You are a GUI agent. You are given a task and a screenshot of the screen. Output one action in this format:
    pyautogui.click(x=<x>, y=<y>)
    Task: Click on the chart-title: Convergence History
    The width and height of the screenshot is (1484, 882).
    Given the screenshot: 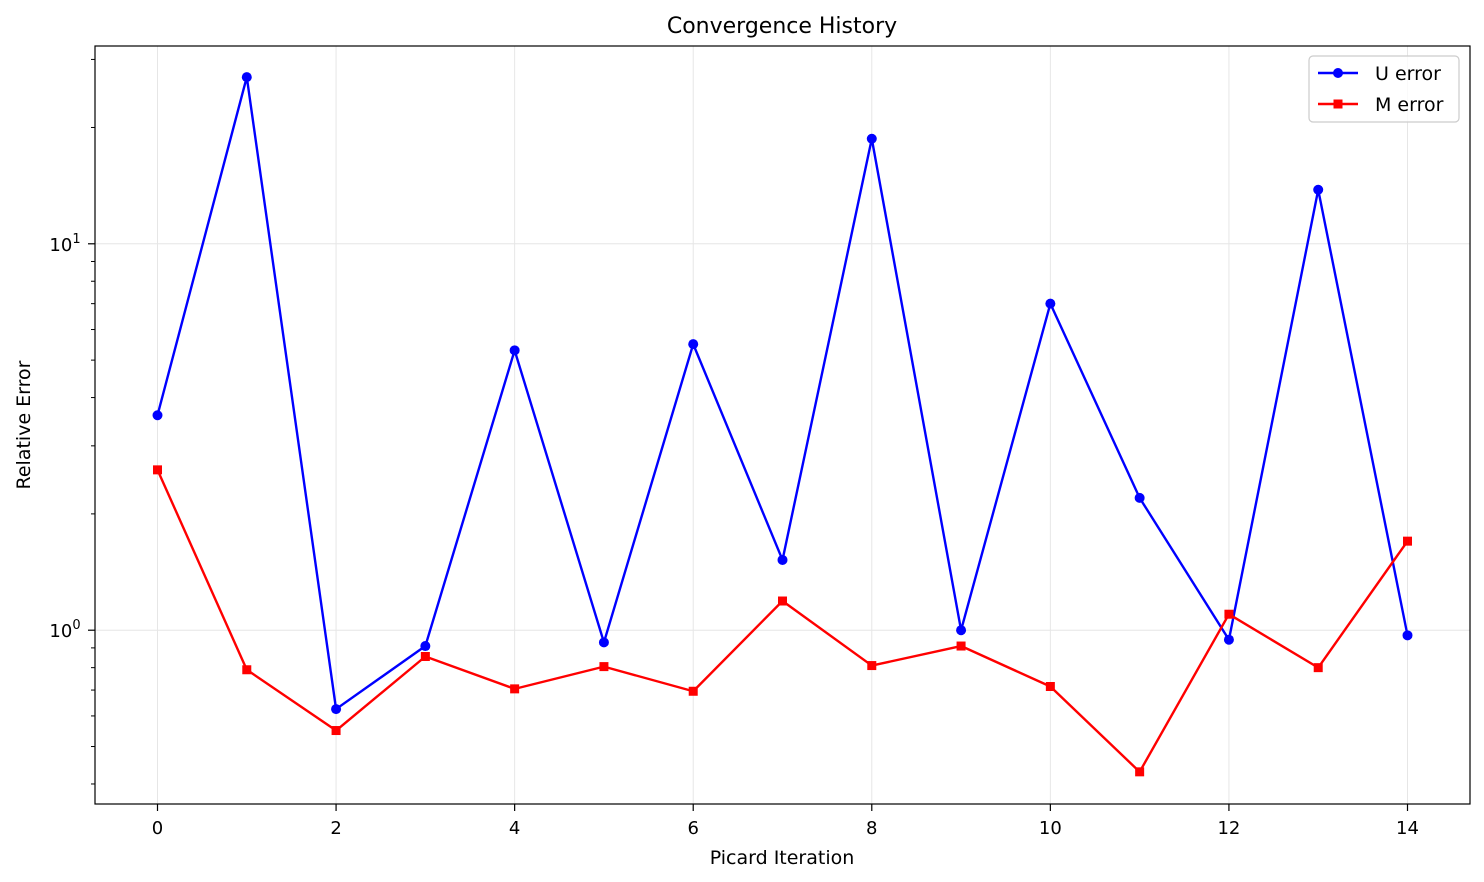 What is the action you would take?
    pyautogui.click(x=782, y=26)
    